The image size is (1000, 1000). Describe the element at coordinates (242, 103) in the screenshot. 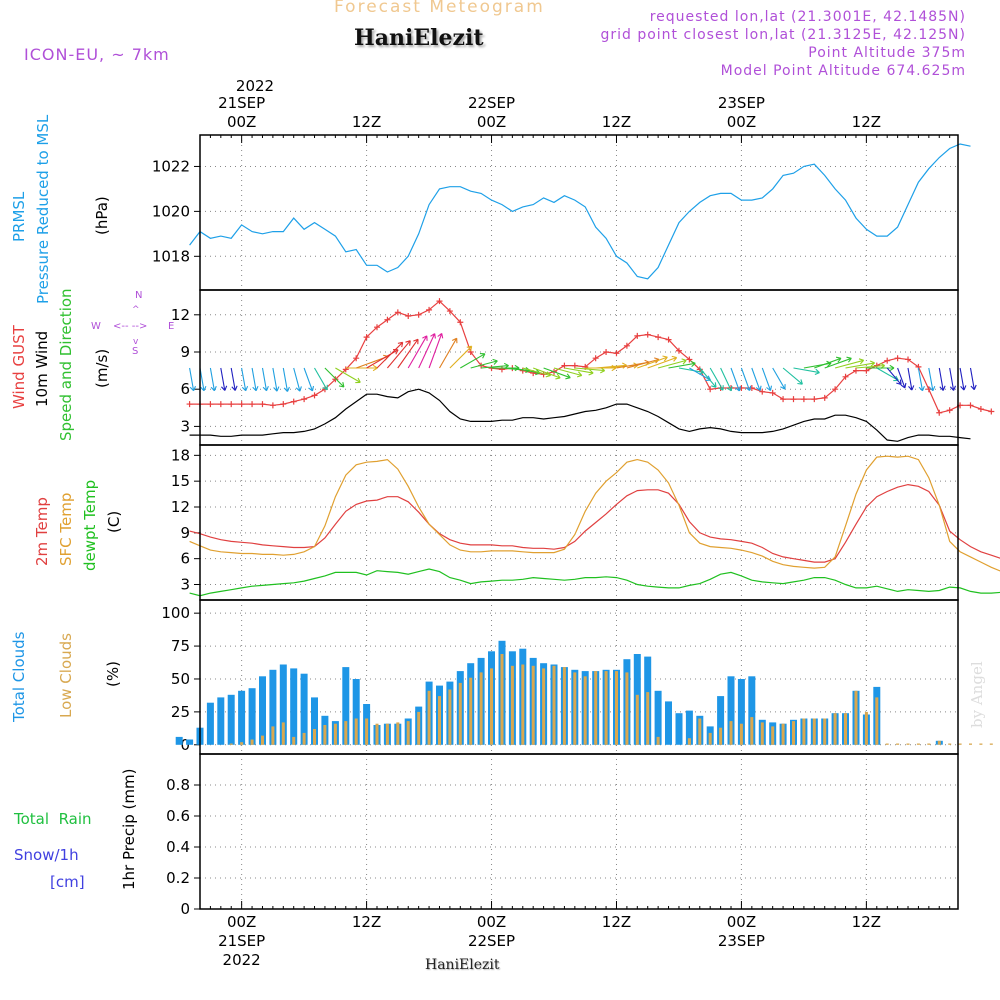

I see `time-label: 21SEP` at that location.